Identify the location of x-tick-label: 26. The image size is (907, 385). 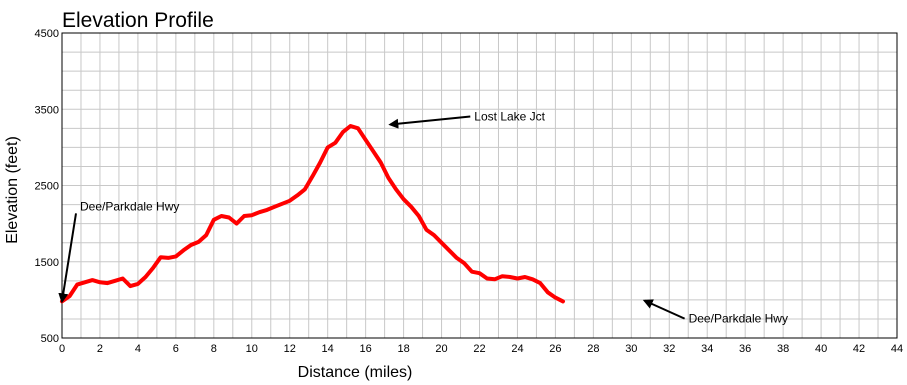
(555, 349).